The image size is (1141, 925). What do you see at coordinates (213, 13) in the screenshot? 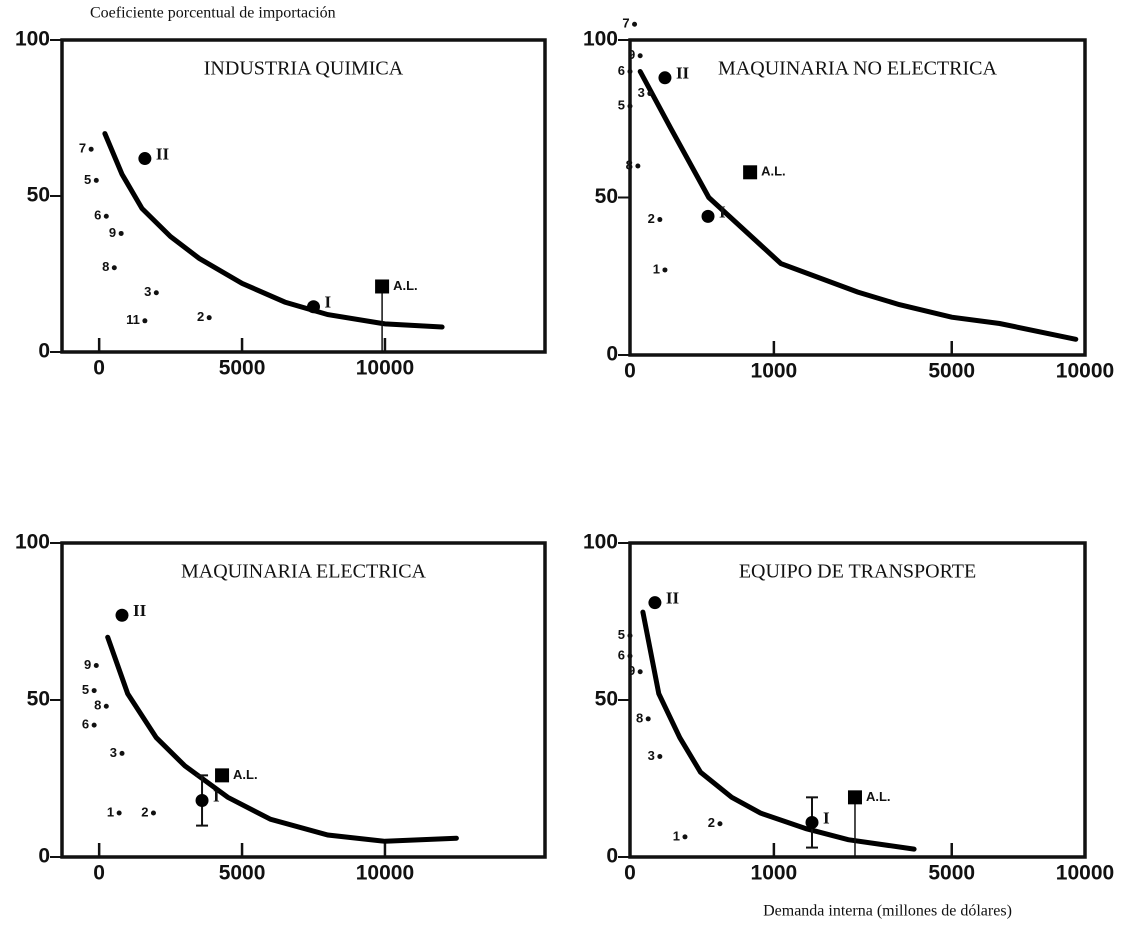
I see `y-axis-label: Coeficiente porcentual de importación` at bounding box center [213, 13].